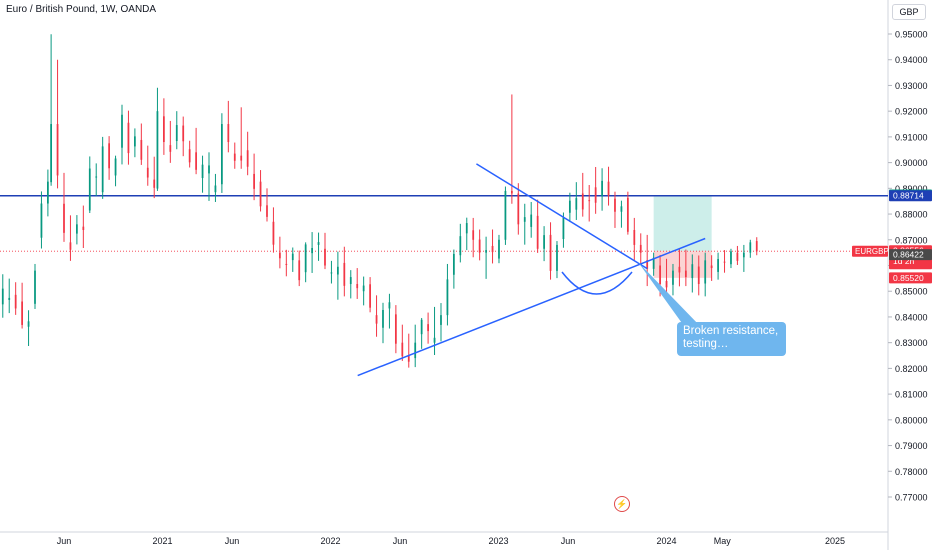 The height and width of the screenshot is (550, 932). Describe the element at coordinates (911, 60) in the screenshot. I see `y-tick-label: 0.94000` at that location.